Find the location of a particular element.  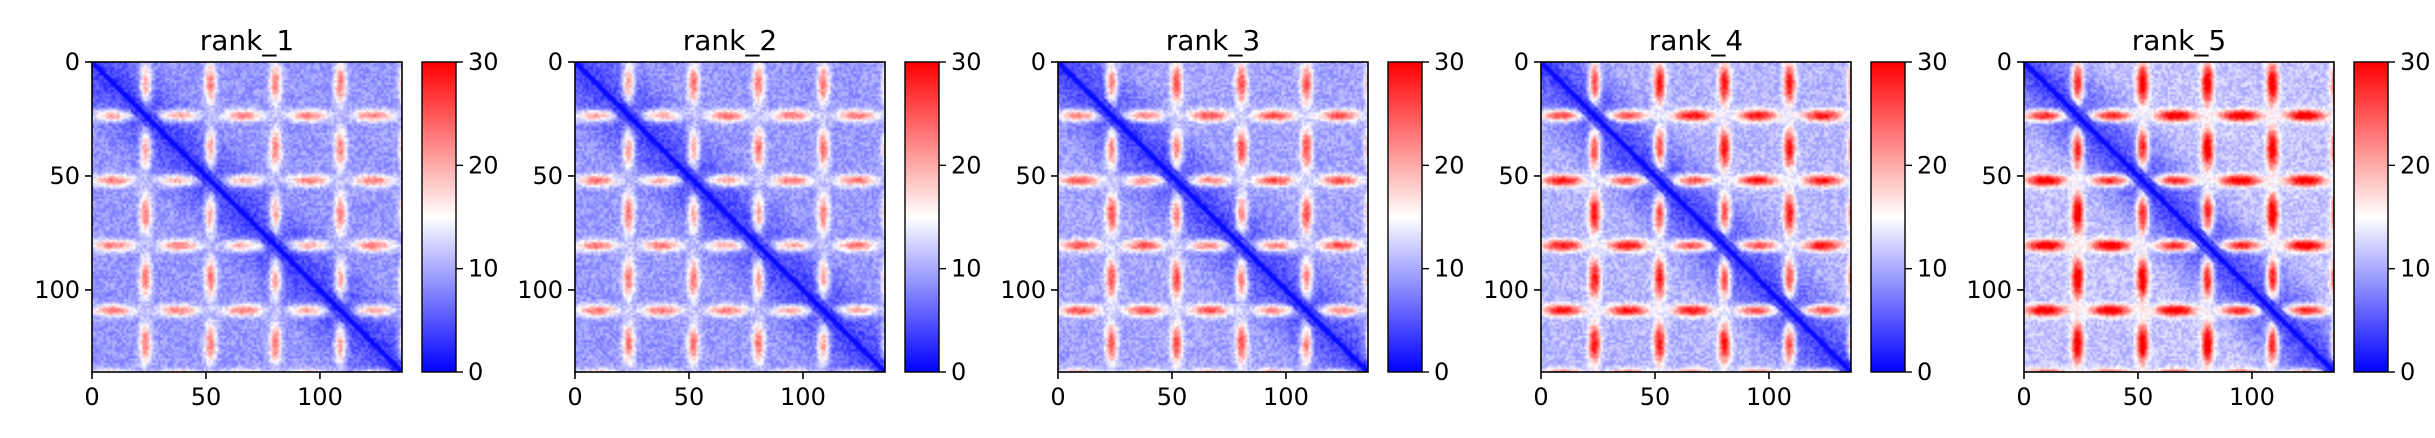

panel-title: rank_5 is located at coordinates (2179, 40).